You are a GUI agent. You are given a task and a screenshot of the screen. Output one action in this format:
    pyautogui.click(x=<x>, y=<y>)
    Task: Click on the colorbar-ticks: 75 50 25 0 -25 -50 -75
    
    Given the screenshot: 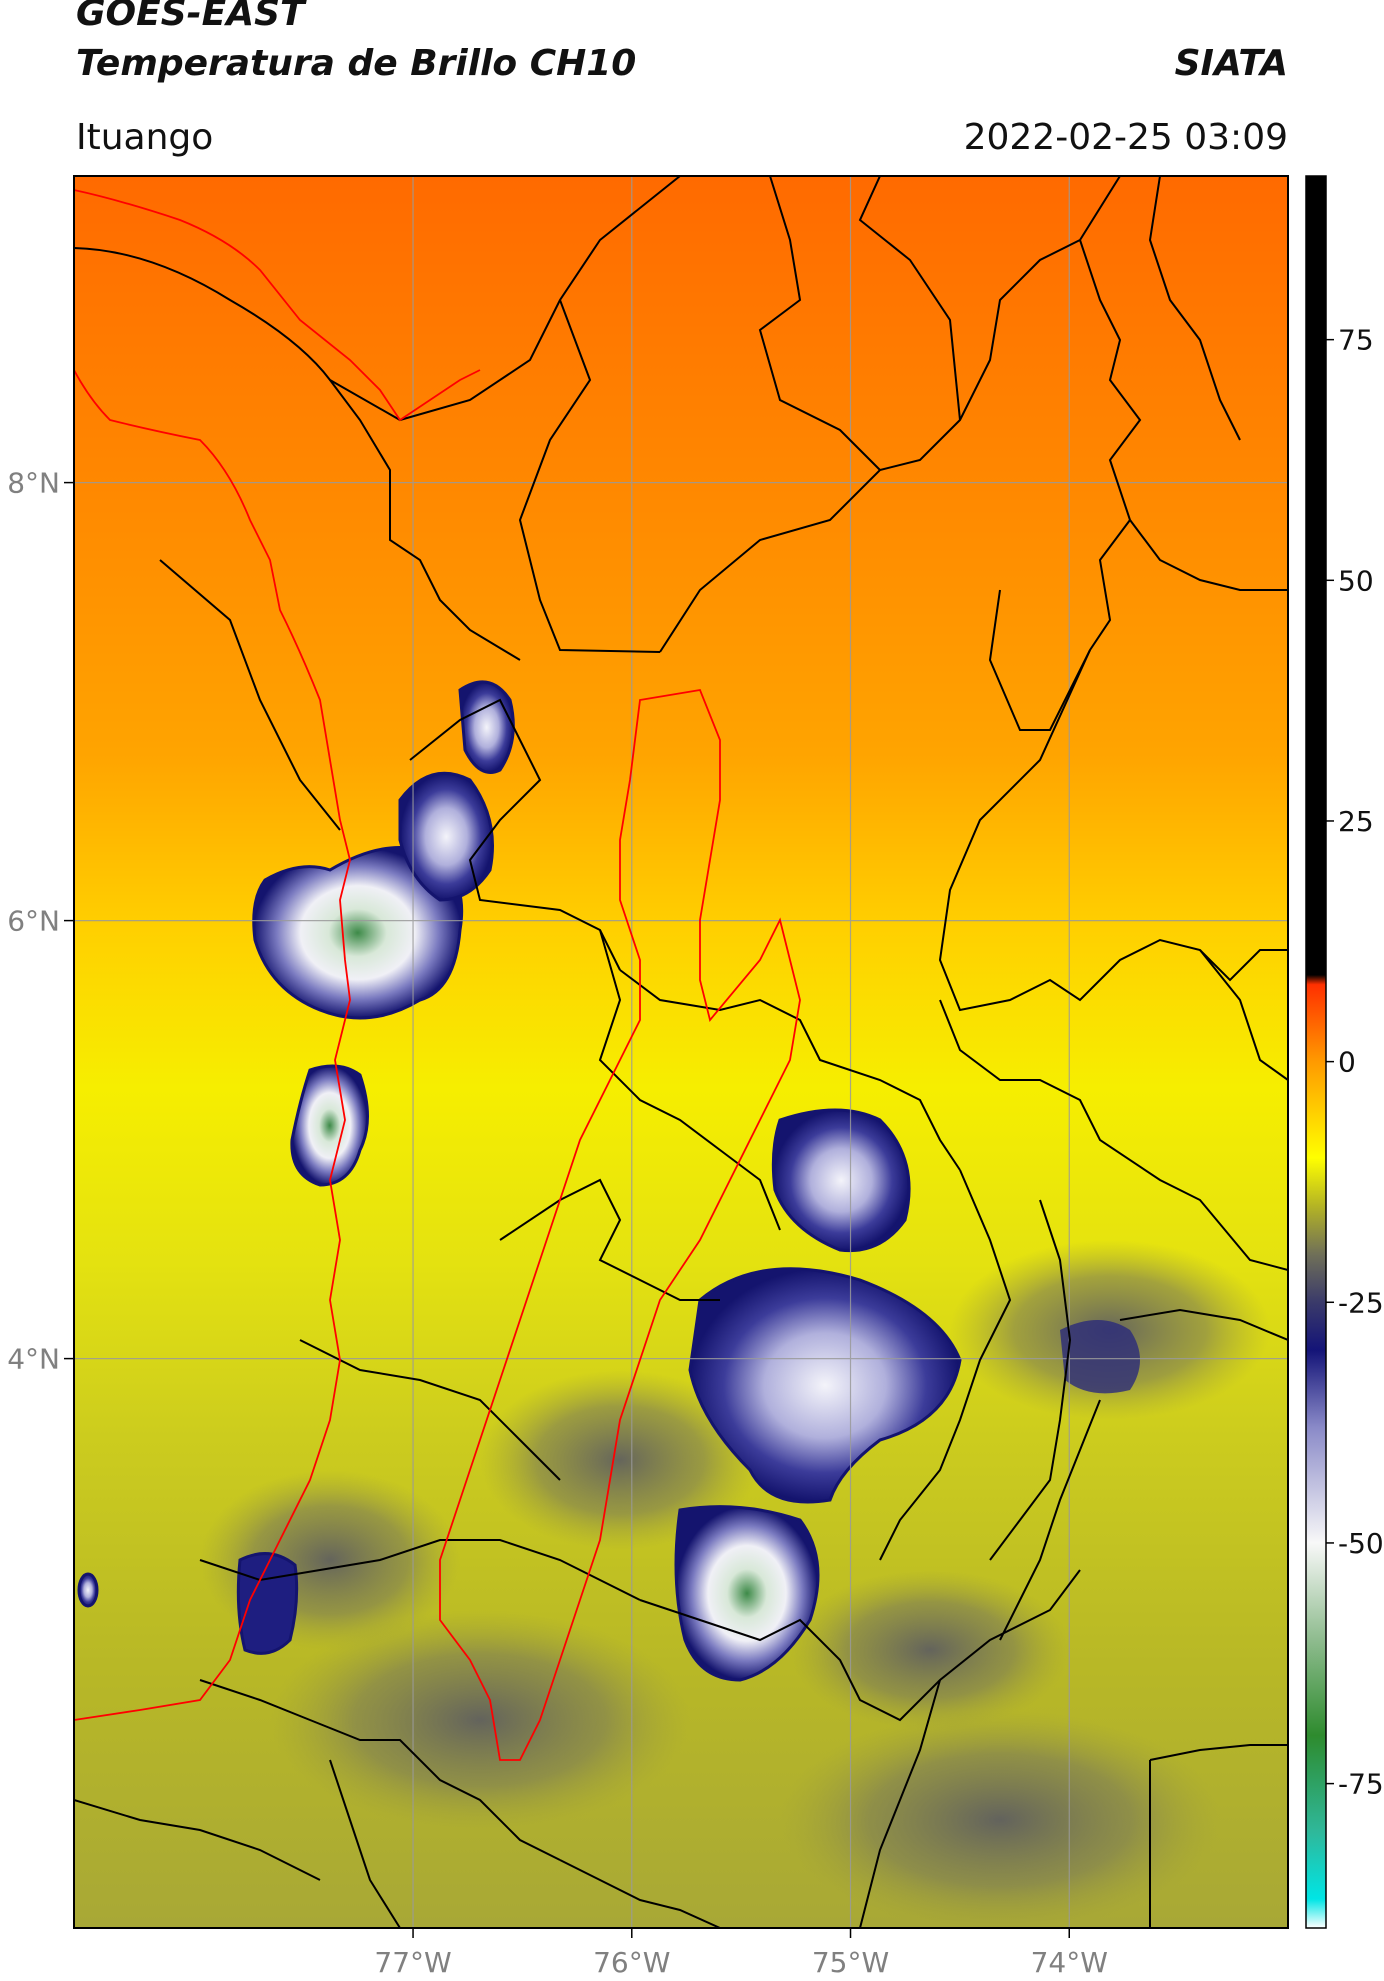 What is the action you would take?
    pyautogui.click(x=1355, y=1062)
    